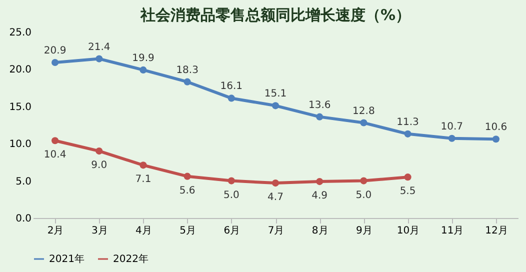 This screenshot has height=272, width=526. I want to click on data-label: 5.5, so click(408, 192).